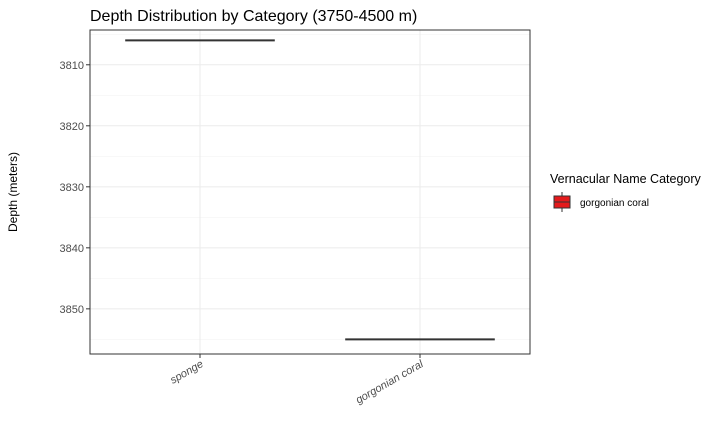 This screenshot has width=720, height=432. I want to click on legend: Vernacular Name Category gorgonian coral, so click(626, 192).